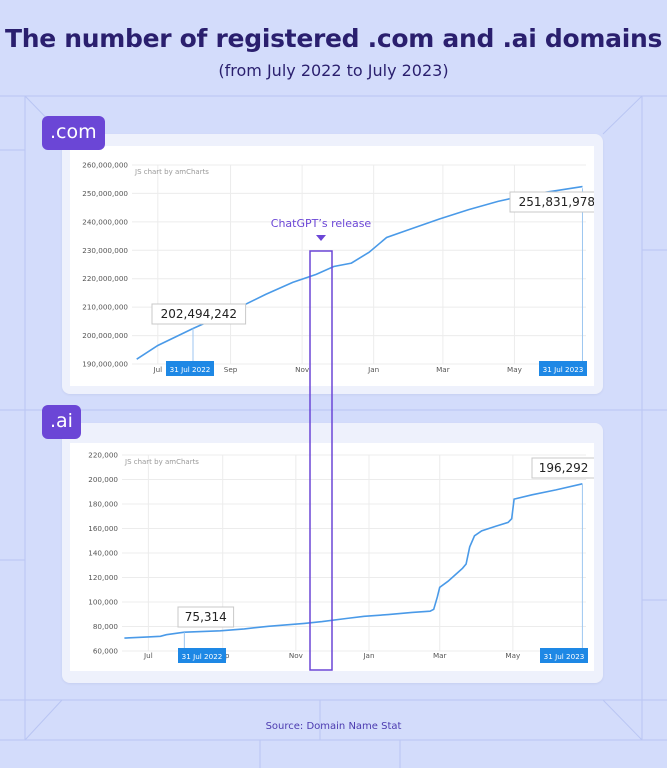 This screenshot has height=768, width=667. What do you see at coordinates (105, 165) in the screenshot?
I see `com-y-tick-label: 260,000,000` at bounding box center [105, 165].